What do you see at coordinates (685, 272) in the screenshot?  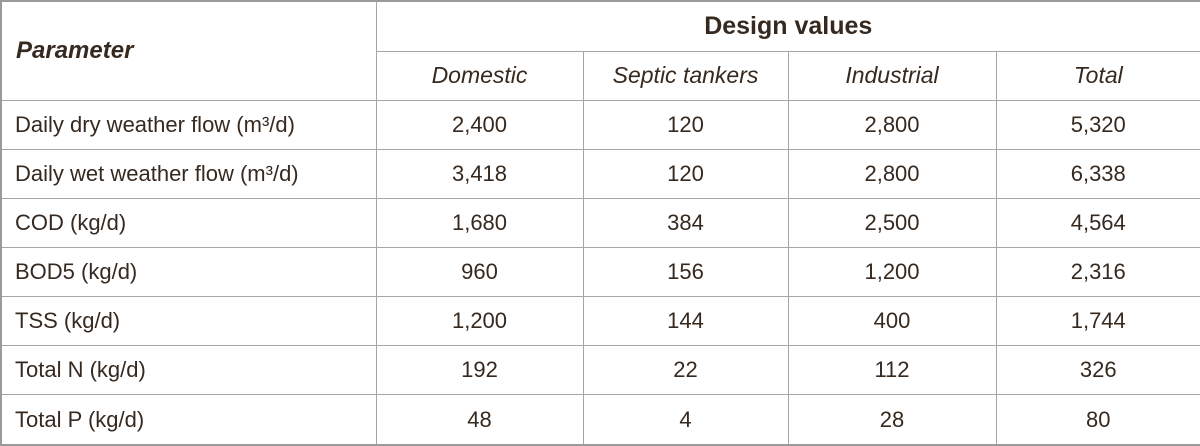 I see `cell-value: 156` at bounding box center [685, 272].